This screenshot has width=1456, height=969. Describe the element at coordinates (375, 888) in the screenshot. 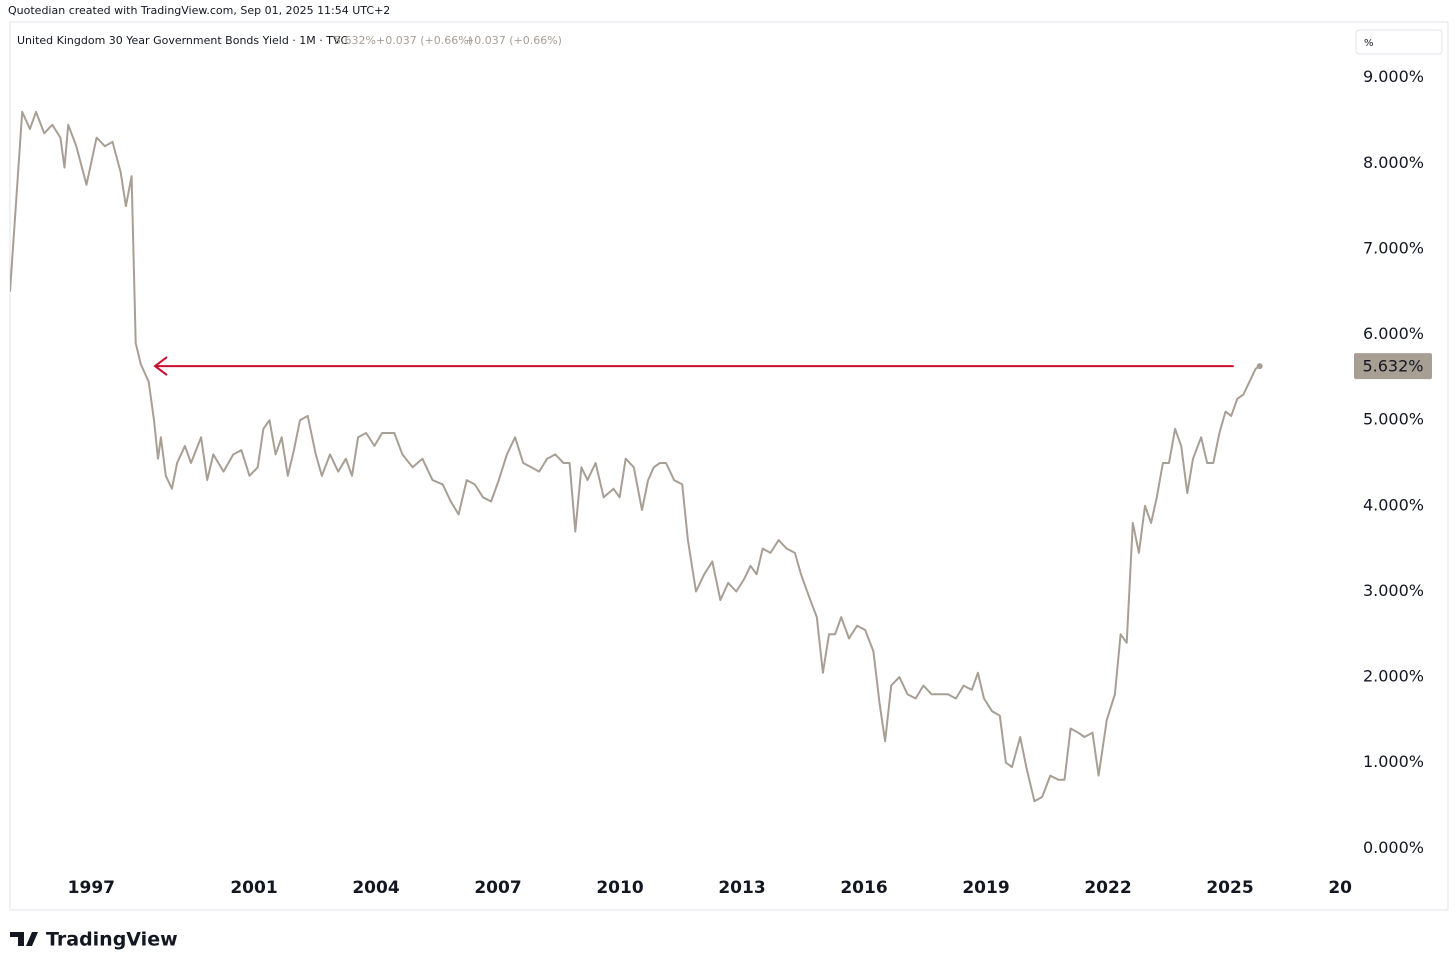

I see `x-tick-label: 2004` at that location.